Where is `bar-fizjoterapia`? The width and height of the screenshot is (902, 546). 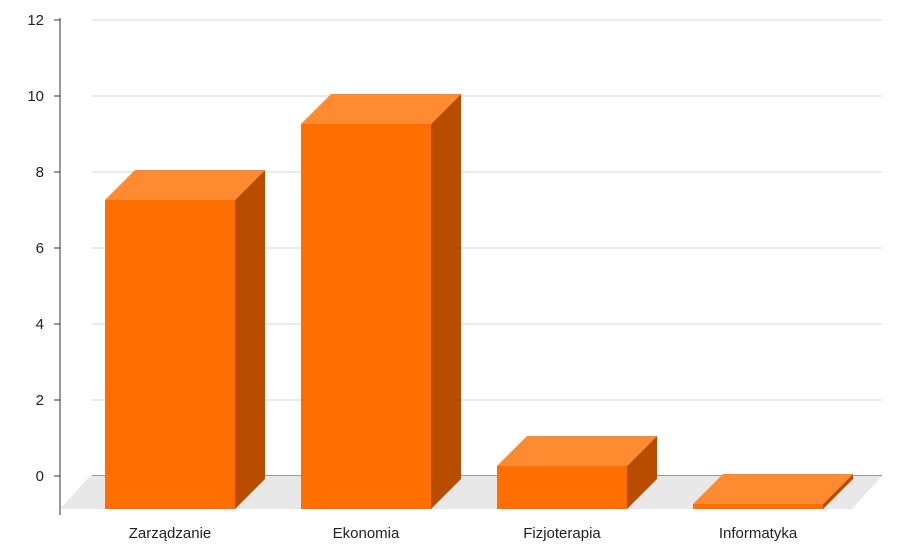 bar-fizjoterapia is located at coordinates (577, 472).